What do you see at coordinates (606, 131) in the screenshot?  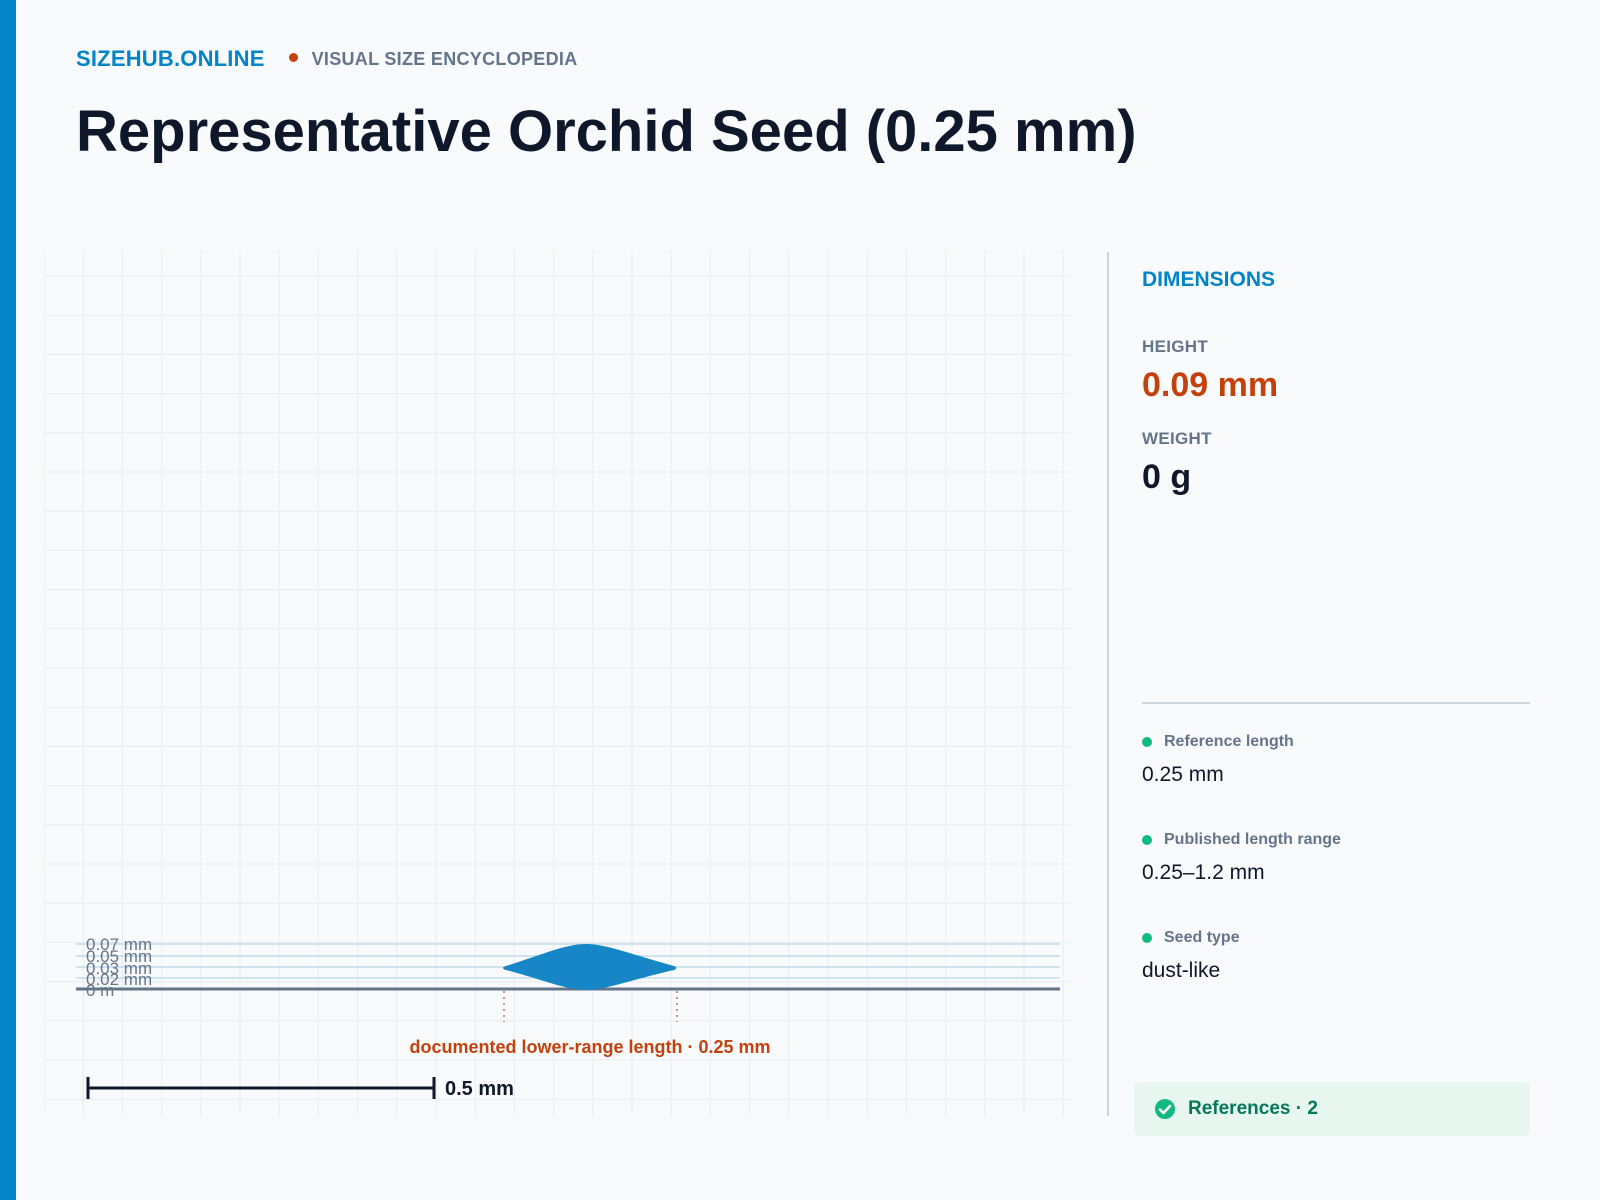 I see `page-title: Representative Orchid Seed (0.25 mm)` at bounding box center [606, 131].